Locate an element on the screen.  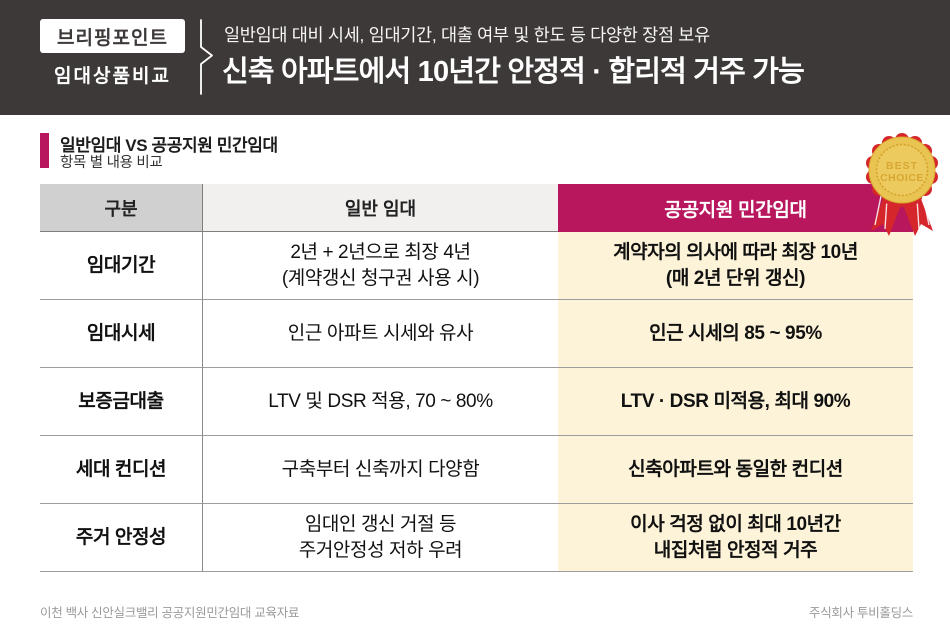
row-label-deposit-loan: 보증금대출 is located at coordinates (121, 402).